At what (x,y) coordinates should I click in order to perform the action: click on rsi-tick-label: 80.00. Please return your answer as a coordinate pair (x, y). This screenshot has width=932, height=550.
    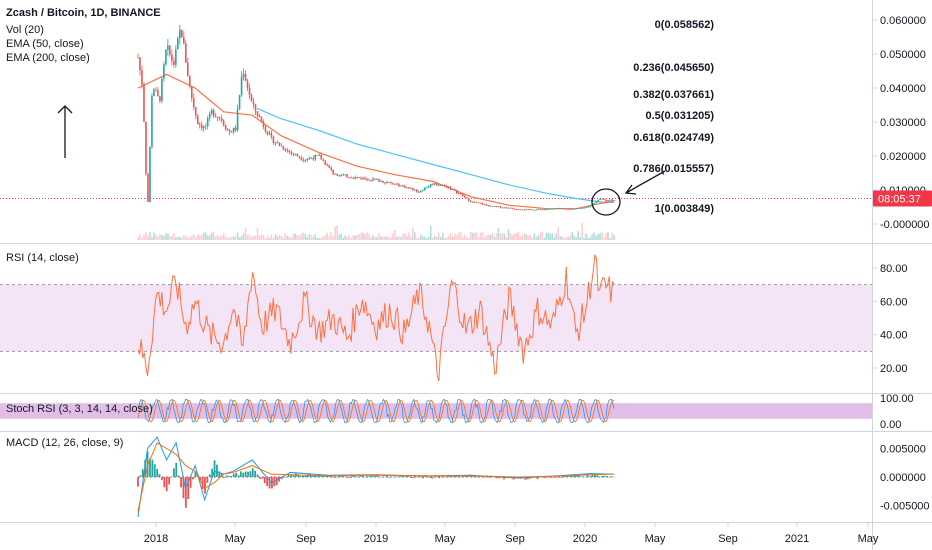
    Looking at the image, I should click on (894, 269).